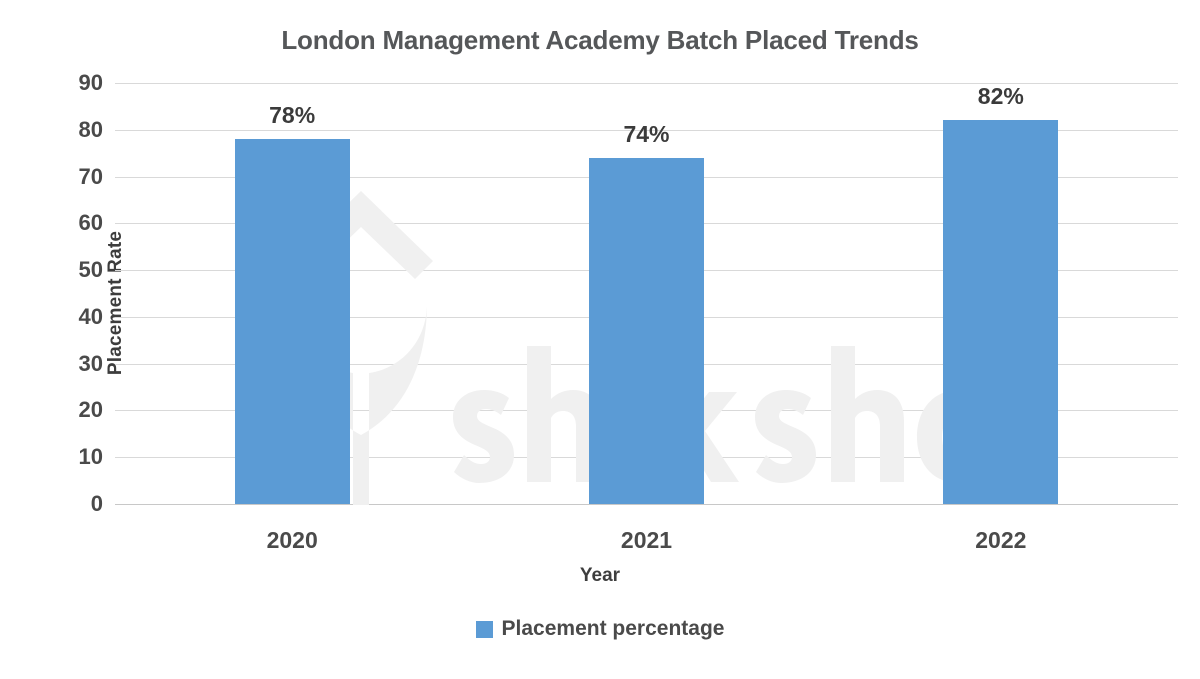 Image resolution: width=1200 pixels, height=679 pixels. What do you see at coordinates (292, 321) in the screenshot?
I see `bar-2020` at bounding box center [292, 321].